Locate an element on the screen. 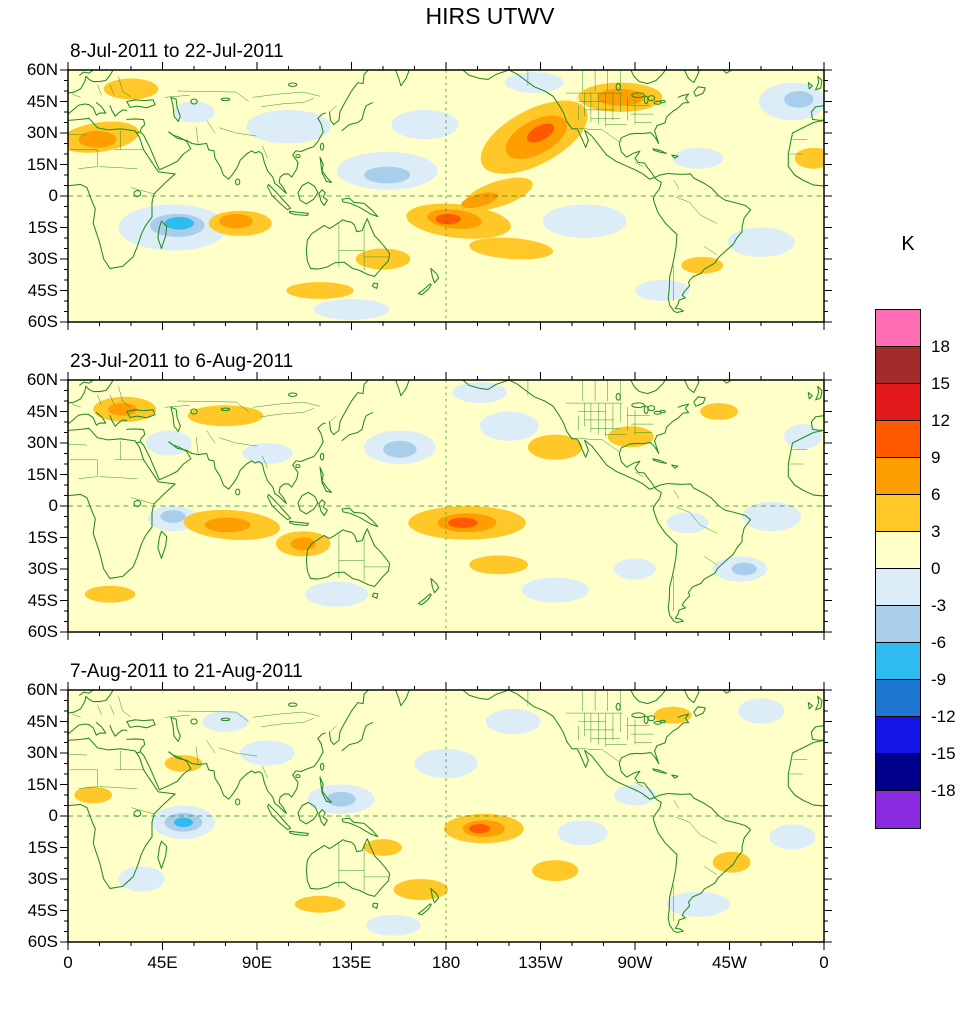 The width and height of the screenshot is (980, 1014). panel-title-3: 7-Aug-2011 to 21-Aug-2011 is located at coordinates (186, 671).